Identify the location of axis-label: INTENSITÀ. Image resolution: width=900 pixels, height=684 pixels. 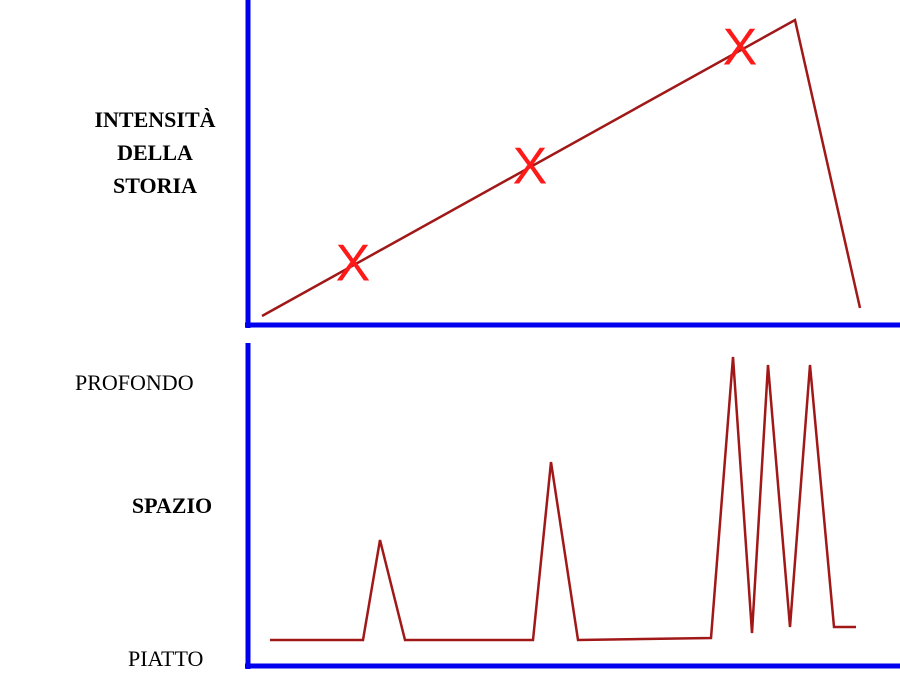
(154, 119).